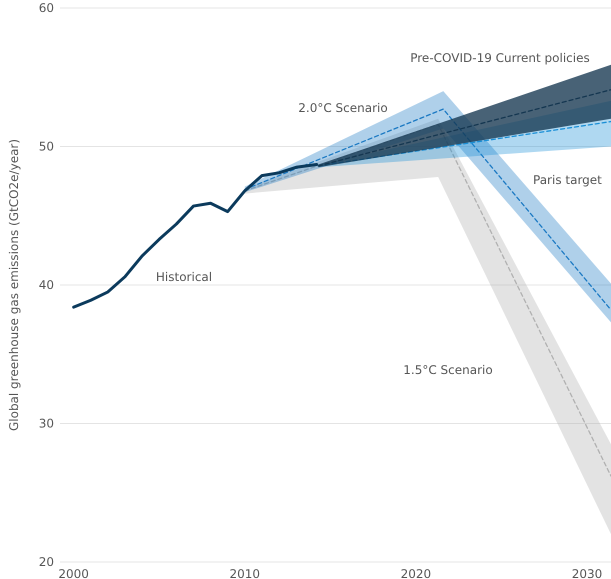 The height and width of the screenshot is (579, 611). Describe the element at coordinates (73, 573) in the screenshot. I see `x-tick-label: 2000` at that location.